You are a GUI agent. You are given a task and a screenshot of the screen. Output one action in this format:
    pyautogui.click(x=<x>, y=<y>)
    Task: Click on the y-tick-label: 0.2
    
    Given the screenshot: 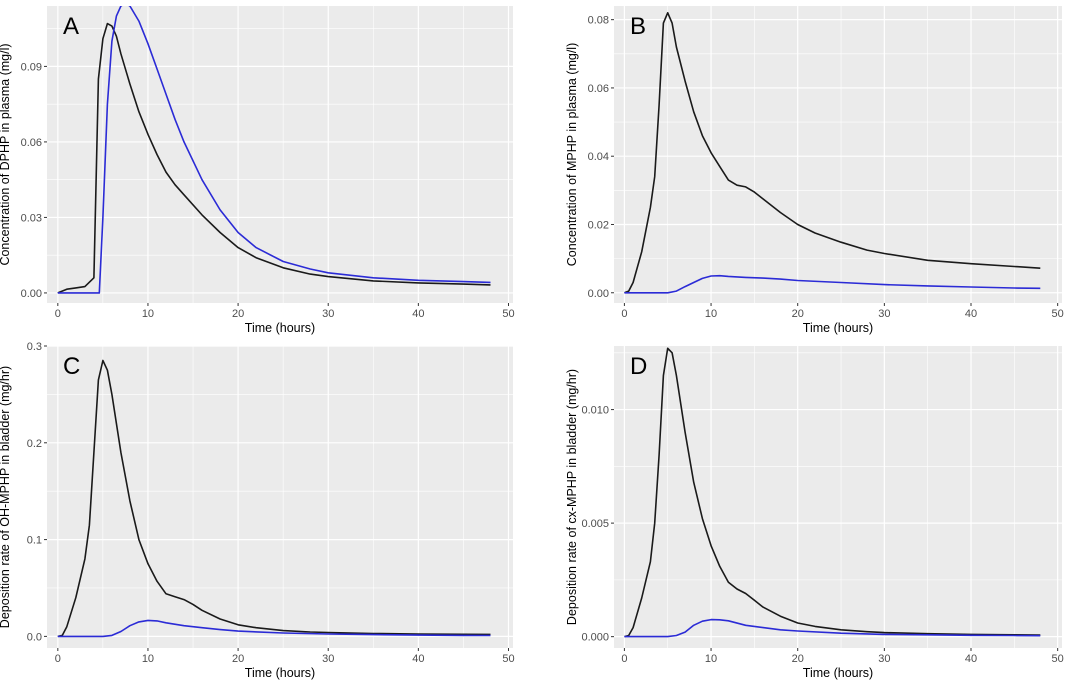 What is the action you would take?
    pyautogui.click(x=34, y=444)
    